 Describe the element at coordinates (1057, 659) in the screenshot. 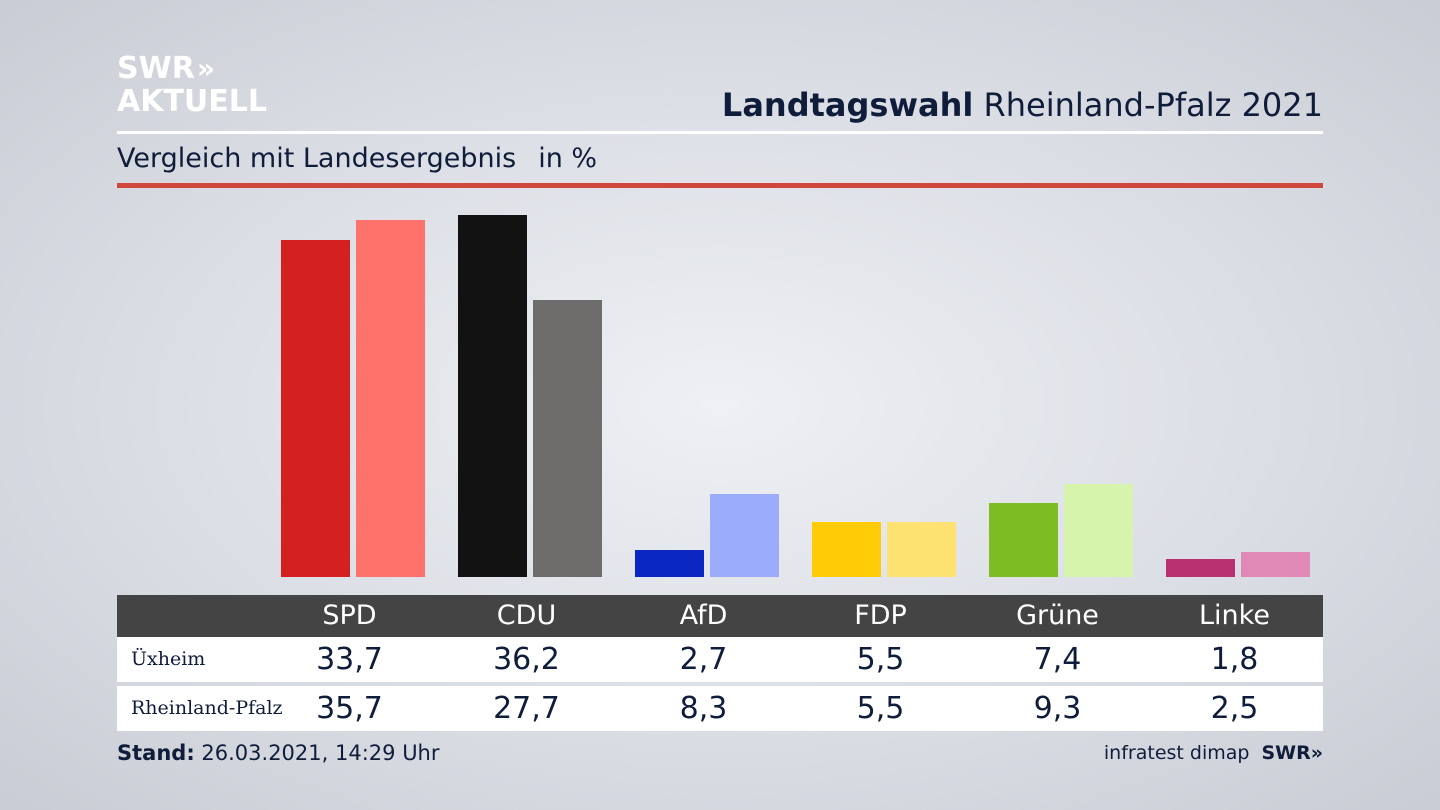

I see `value-cell: 7,4` at that location.